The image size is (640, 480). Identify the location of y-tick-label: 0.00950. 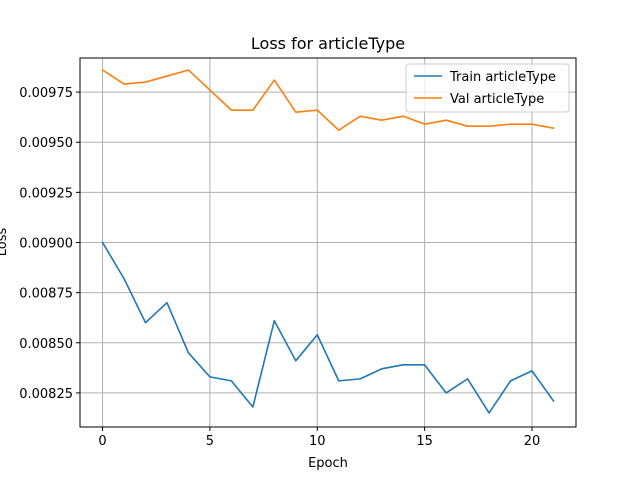
(46, 143).